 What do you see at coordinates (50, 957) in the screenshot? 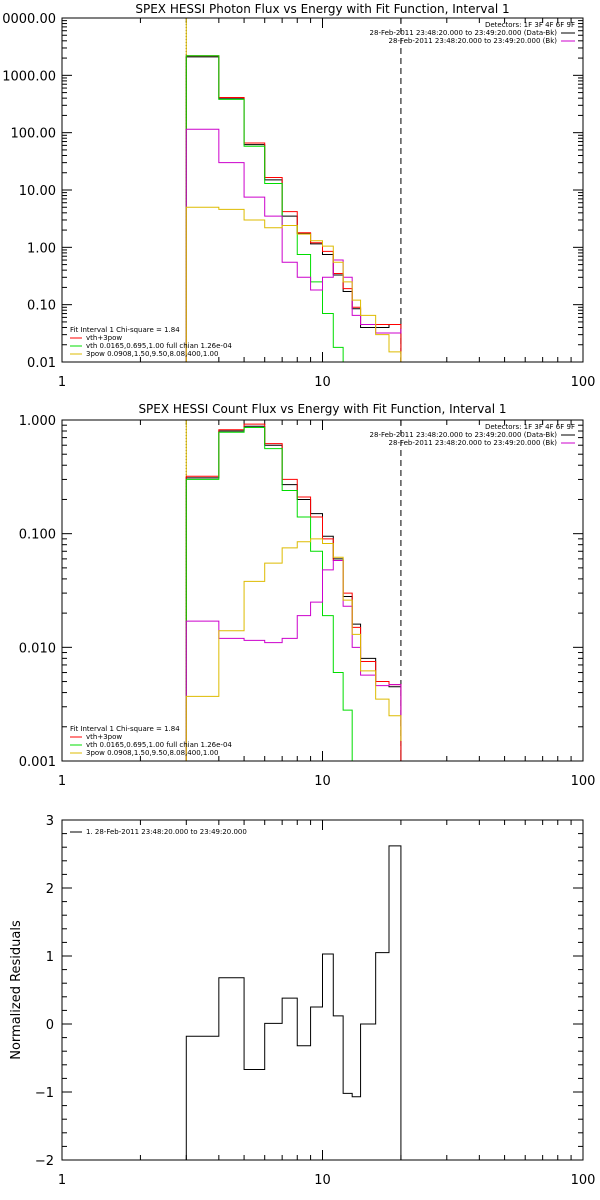
I see `y-tick-label: 1` at bounding box center [50, 957].